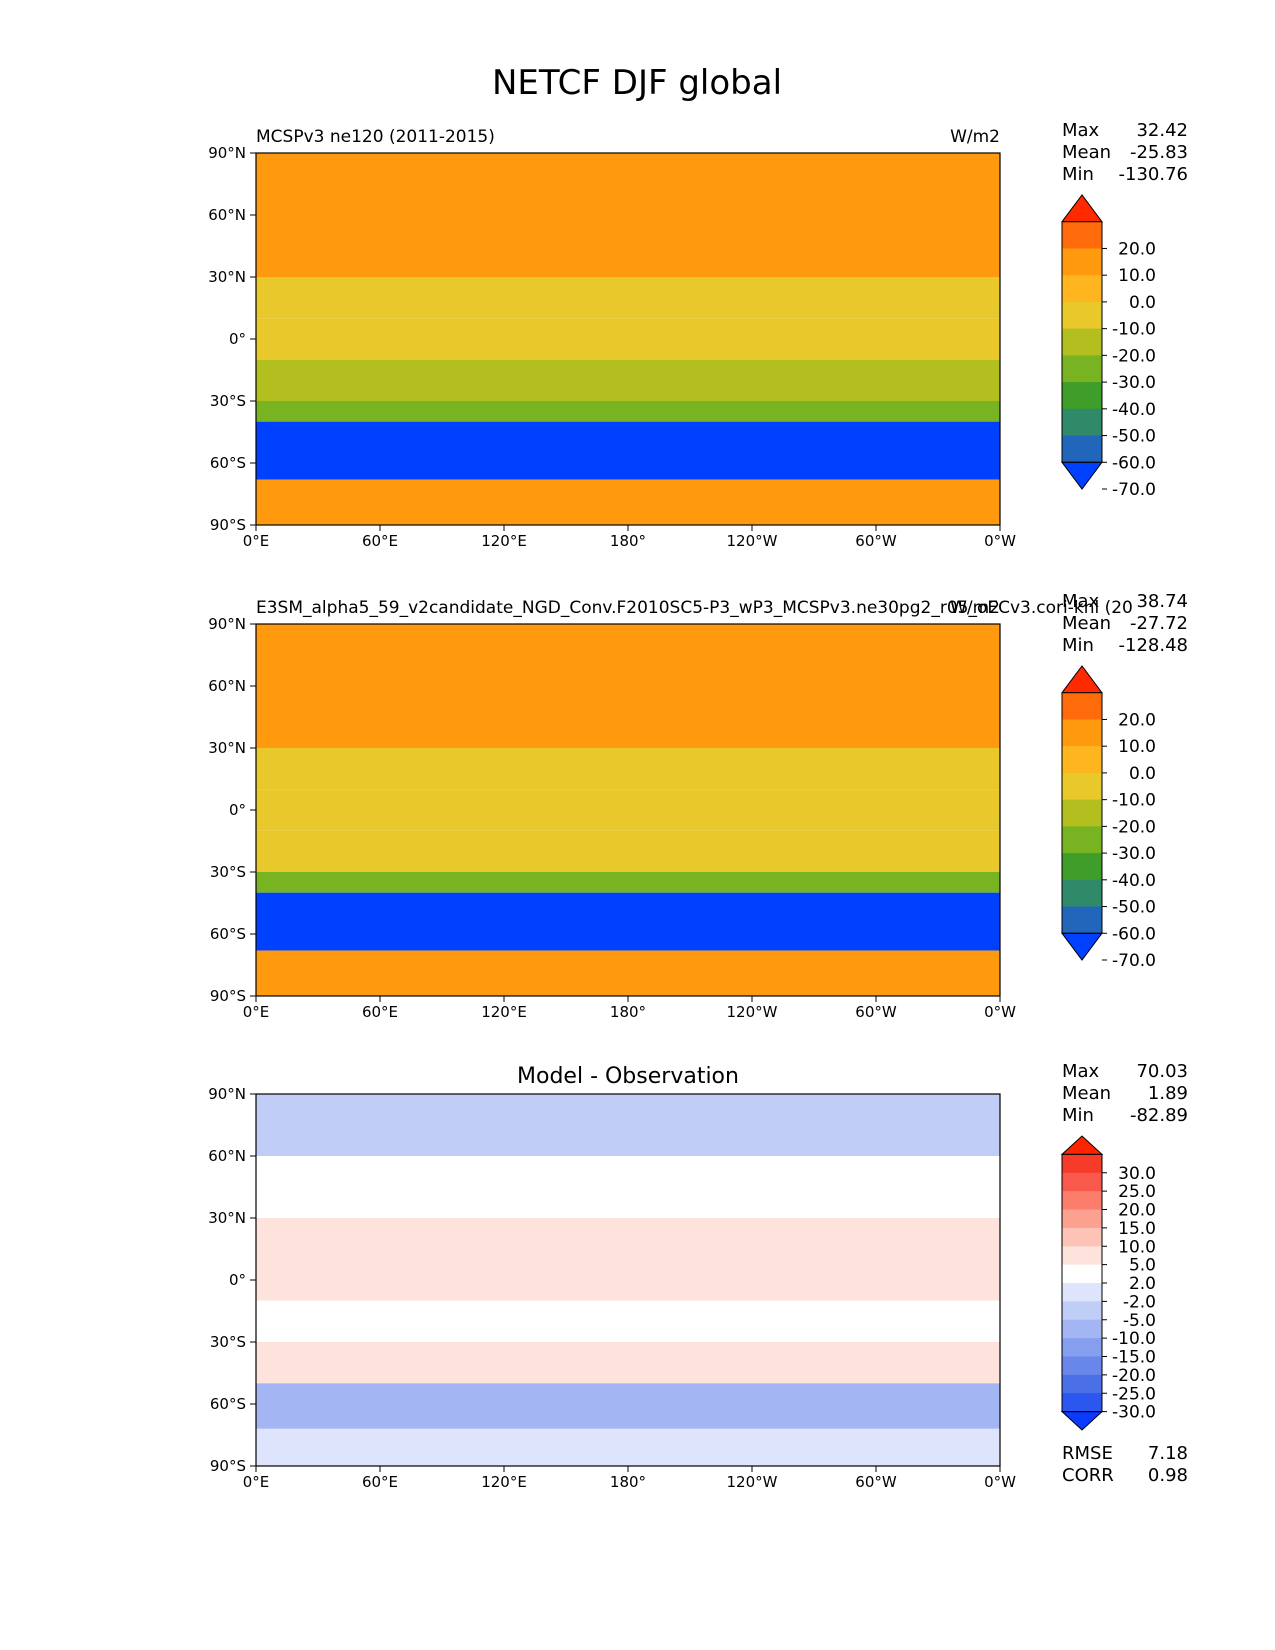 This screenshot has width=1275, height=1650. I want to click on colorbar-tick-label: -5.0, so click(1139, 1321).